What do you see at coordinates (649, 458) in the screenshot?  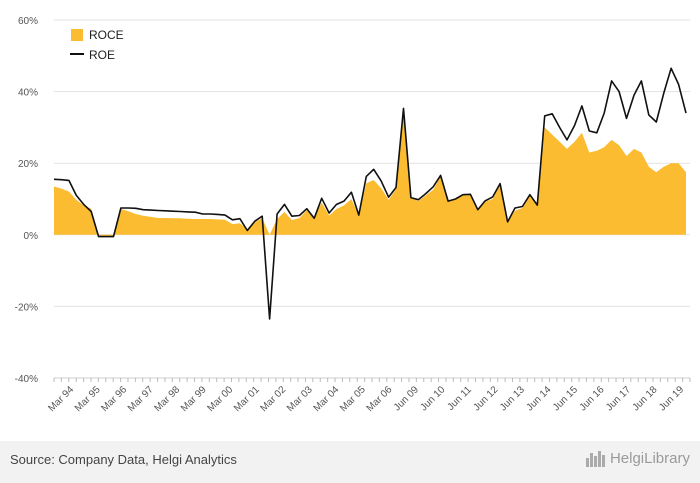 I see `brand-name: HelgiLibrary` at bounding box center [649, 458].